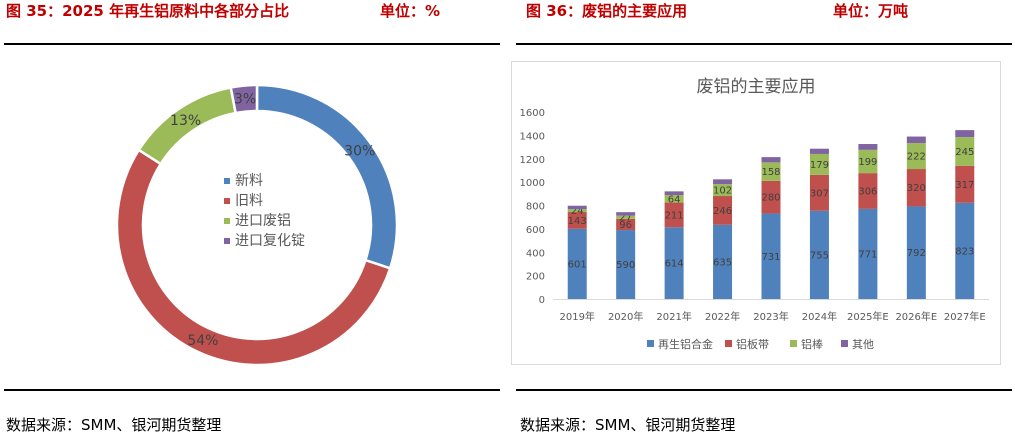 This screenshot has width=1015, height=436. Describe the element at coordinates (625, 316) in the screenshot. I see `x-tick-label: 2020年` at that location.